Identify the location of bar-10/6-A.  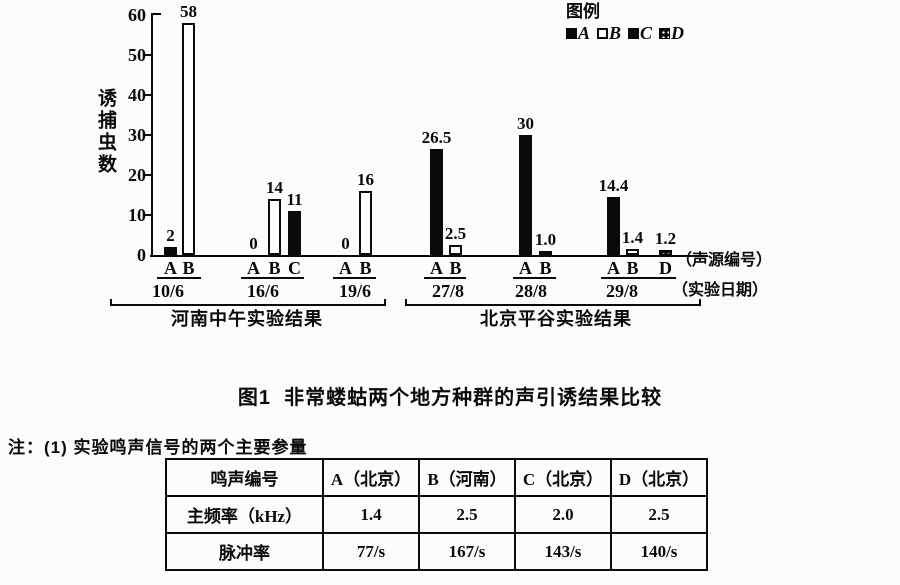
(170, 251).